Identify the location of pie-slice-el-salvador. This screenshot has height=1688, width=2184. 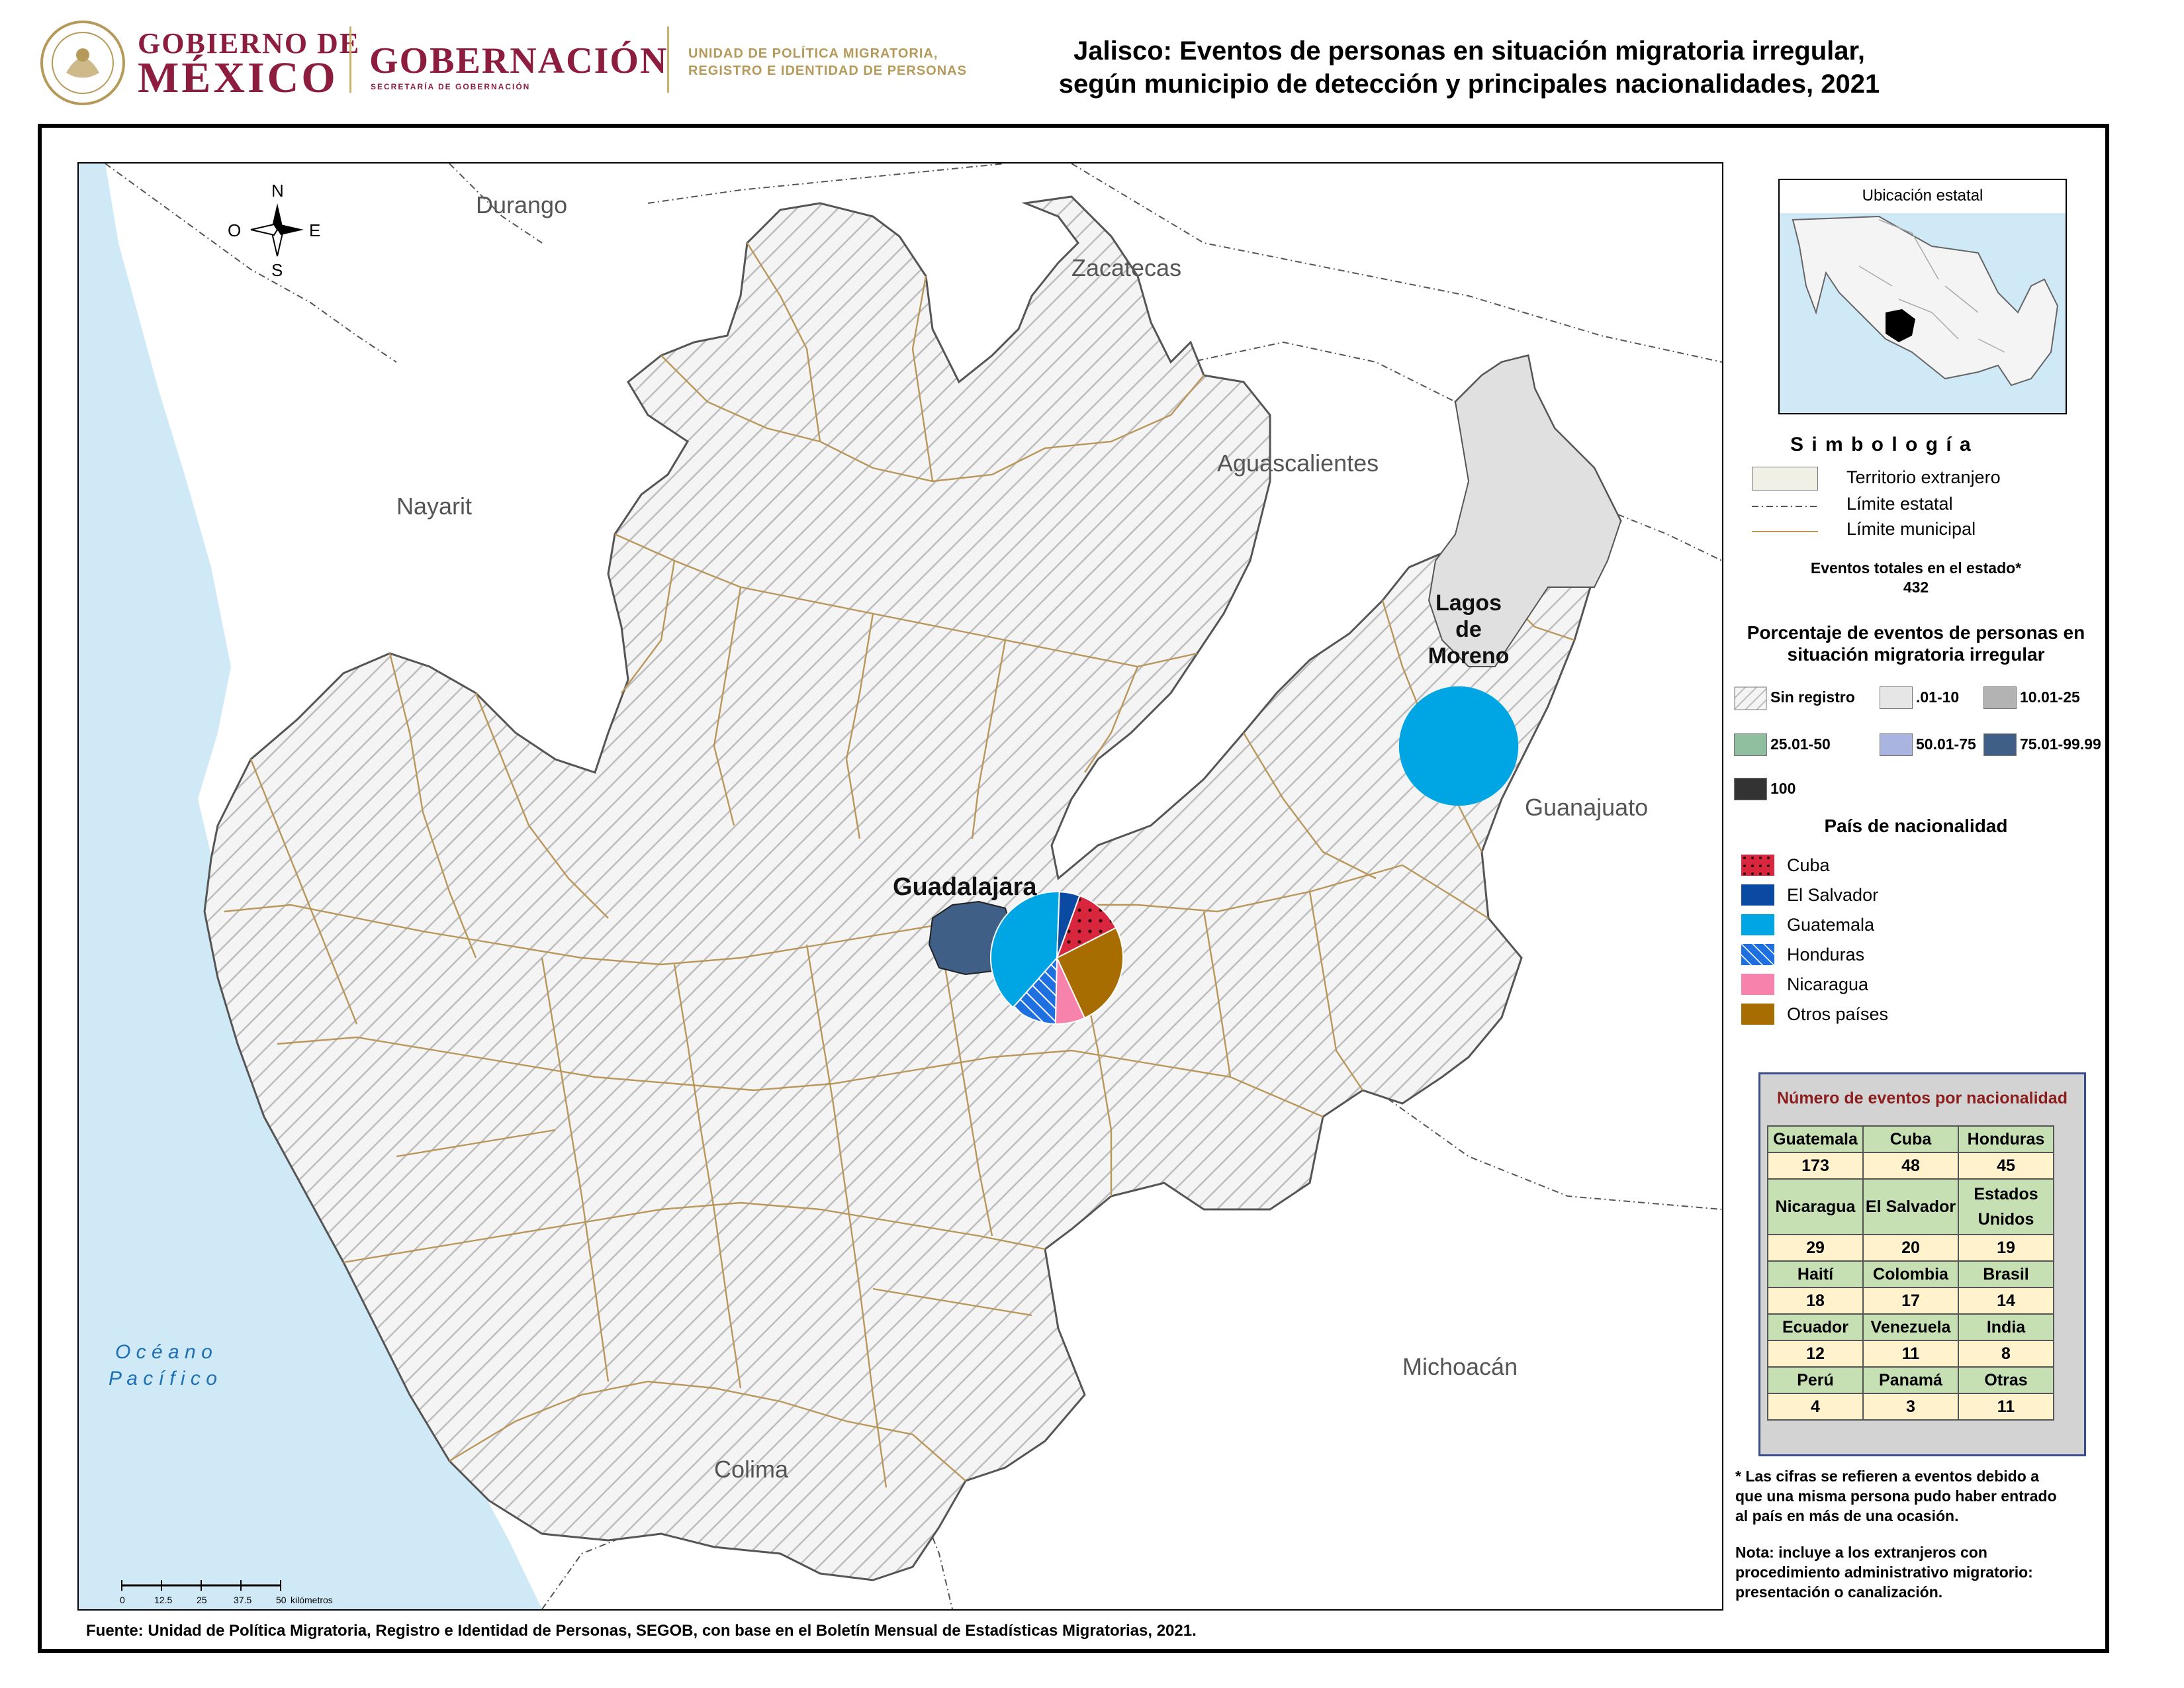
(1068, 925).